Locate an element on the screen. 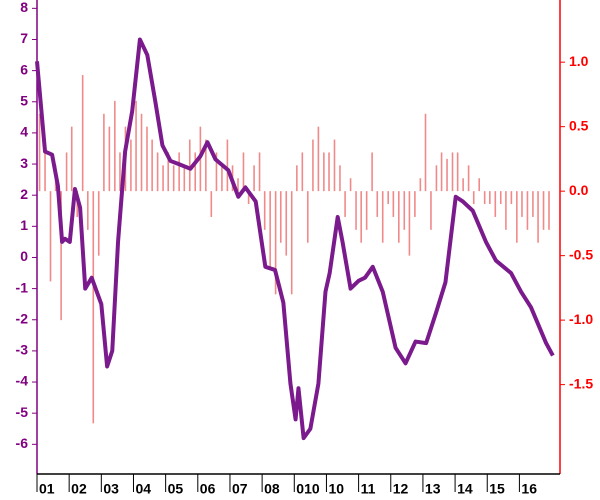 This screenshot has height=500, width=600. y2-tick-label: 1.0 is located at coordinates (579, 61).